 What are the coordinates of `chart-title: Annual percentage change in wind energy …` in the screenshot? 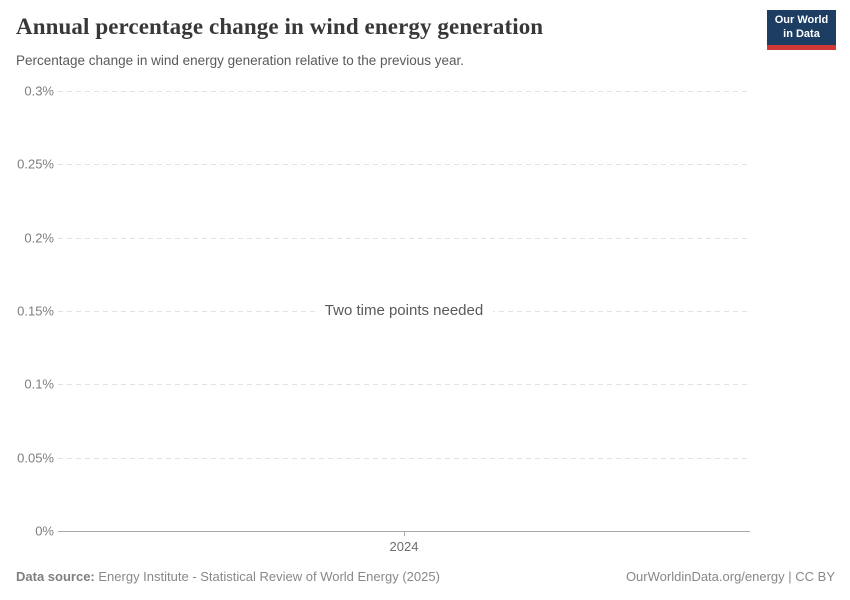 It's located at (280, 26).